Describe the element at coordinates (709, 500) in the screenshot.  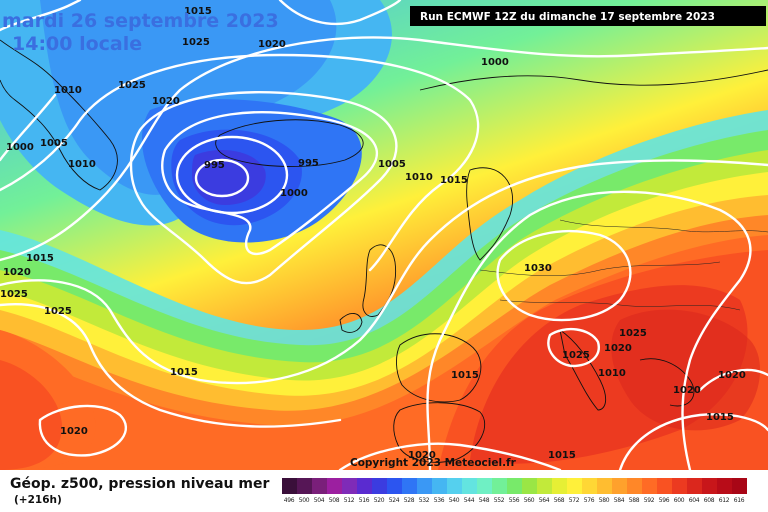
I see `scale-tick-label: 608` at that location.